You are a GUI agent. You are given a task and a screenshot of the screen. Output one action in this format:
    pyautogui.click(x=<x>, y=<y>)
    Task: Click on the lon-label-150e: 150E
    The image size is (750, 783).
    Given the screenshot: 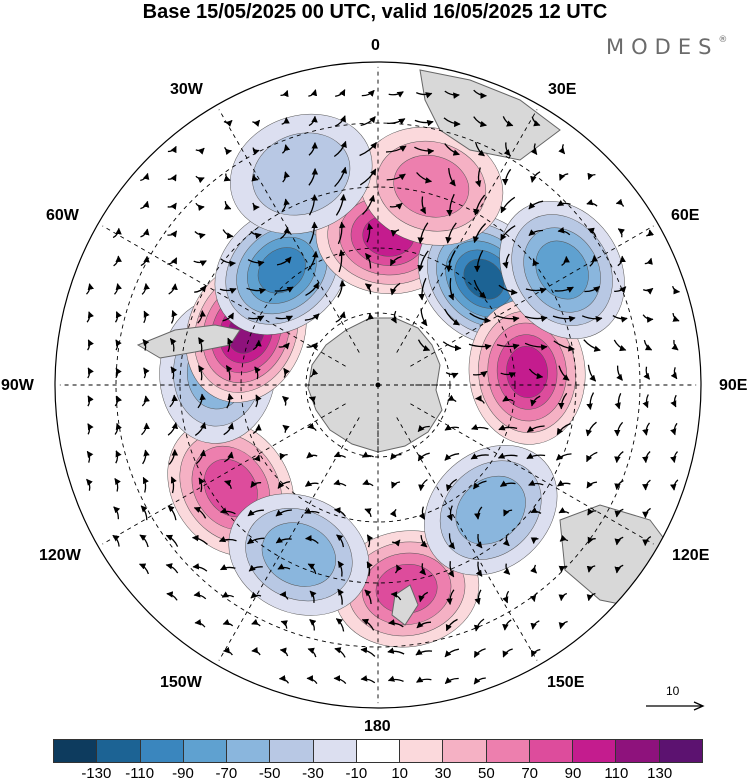 What is the action you would take?
    pyautogui.click(x=566, y=682)
    